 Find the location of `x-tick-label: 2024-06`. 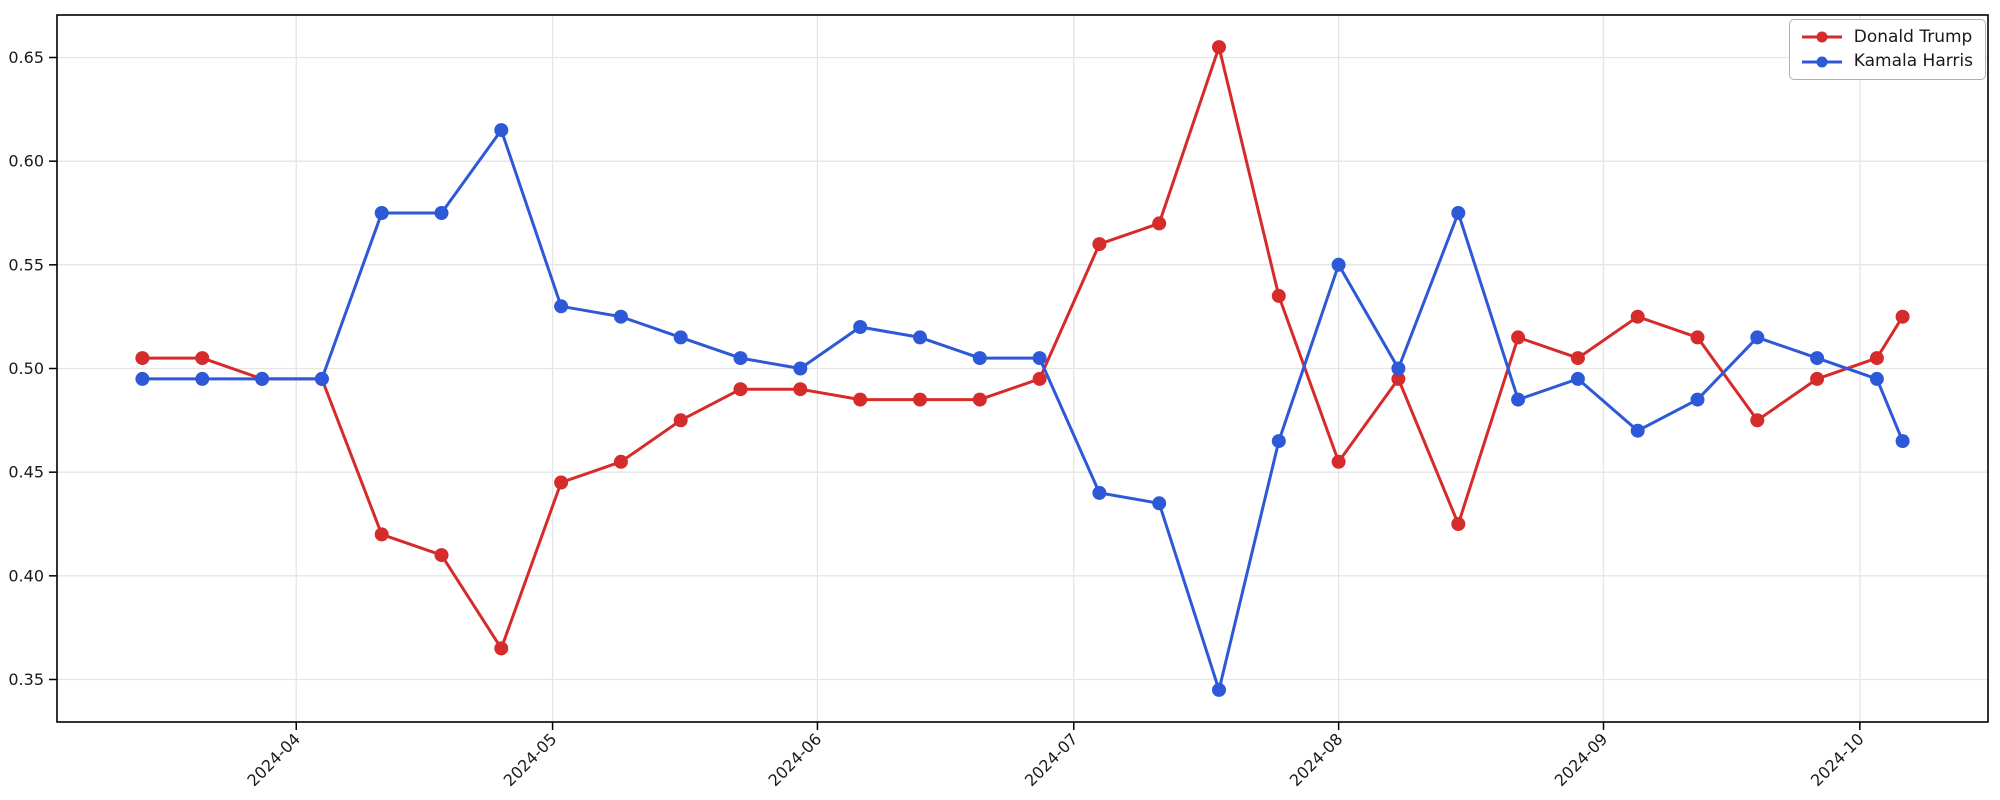

x-tick-label: 2024-06 is located at coordinates (795, 759).